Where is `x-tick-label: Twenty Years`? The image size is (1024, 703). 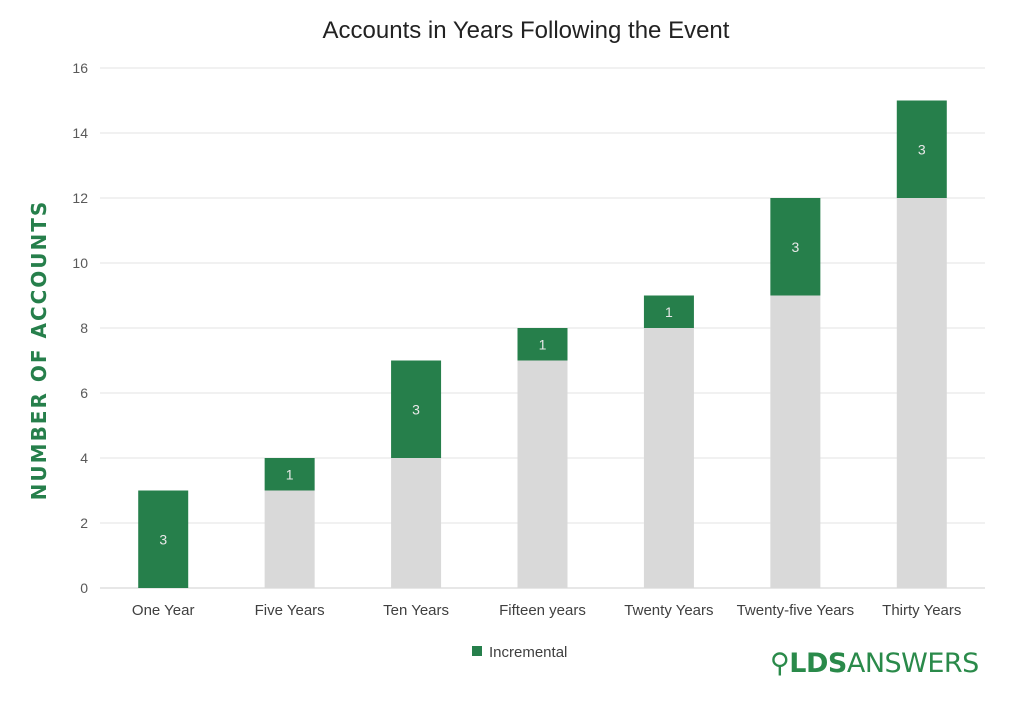
x-tick-label: Twenty Years is located at coordinates (668, 610).